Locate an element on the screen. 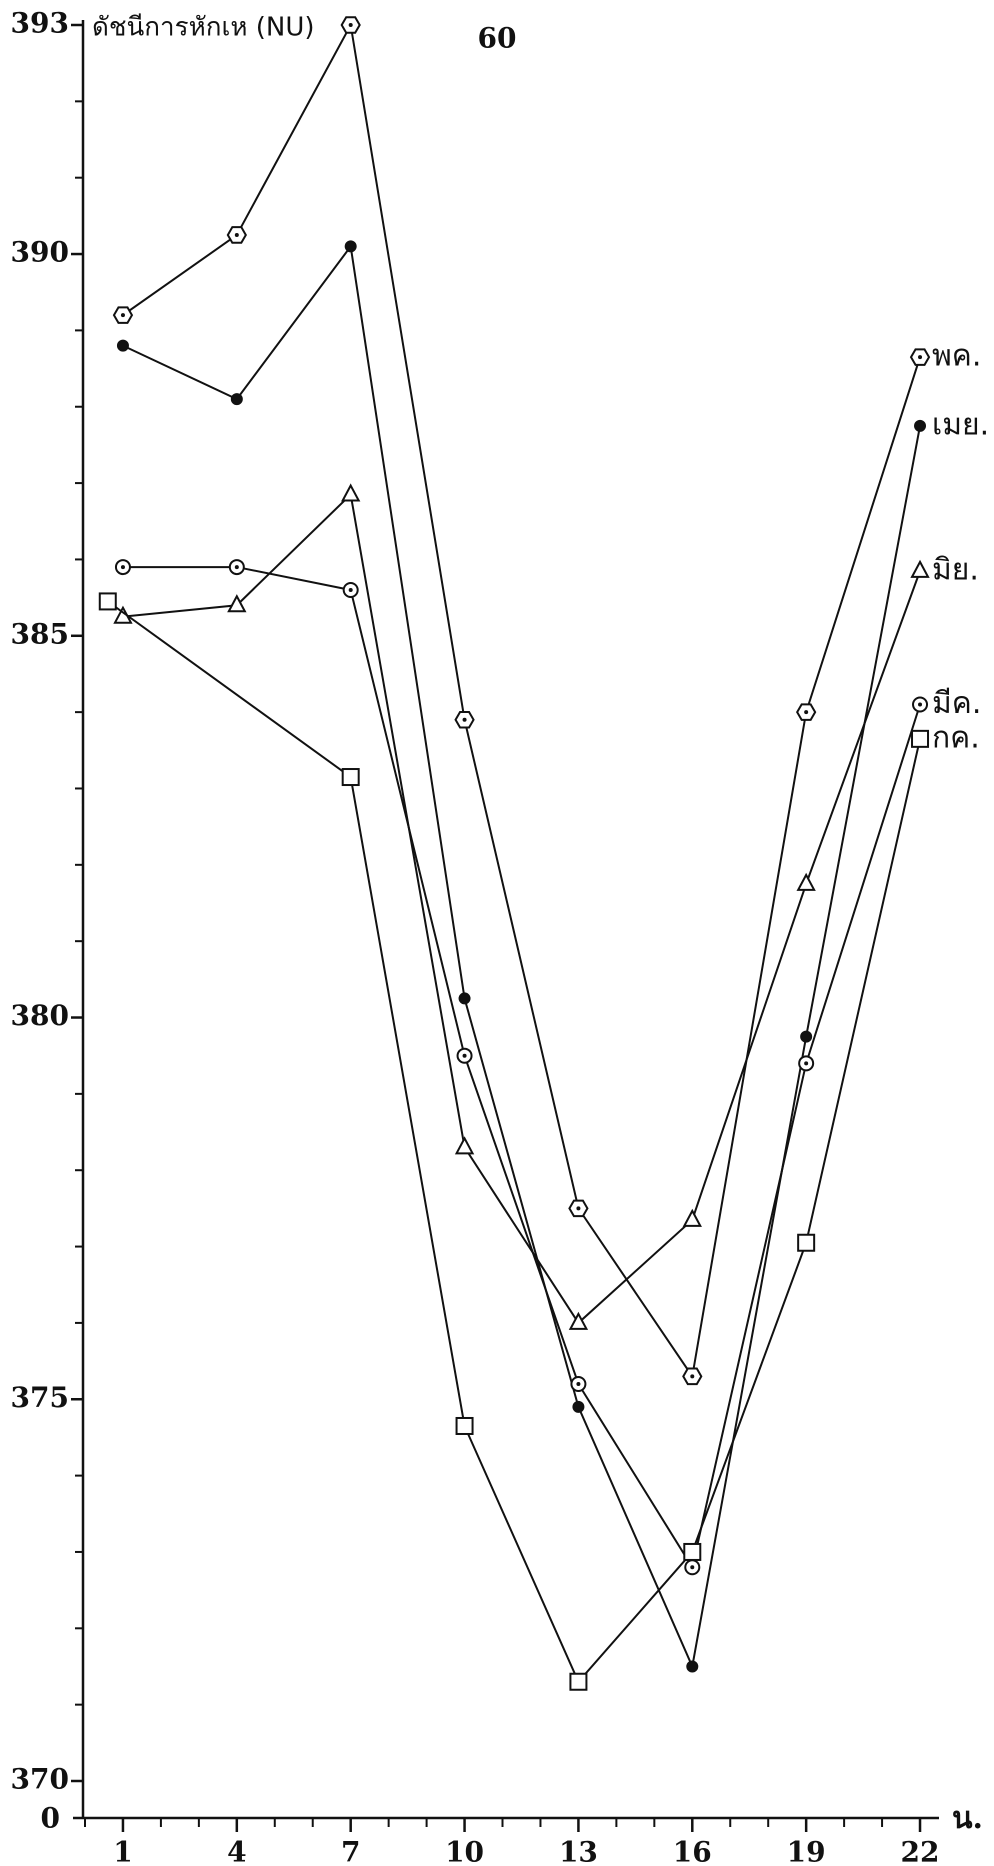 The height and width of the screenshot is (1866, 994). chart-title: 60 is located at coordinates (497, 38).